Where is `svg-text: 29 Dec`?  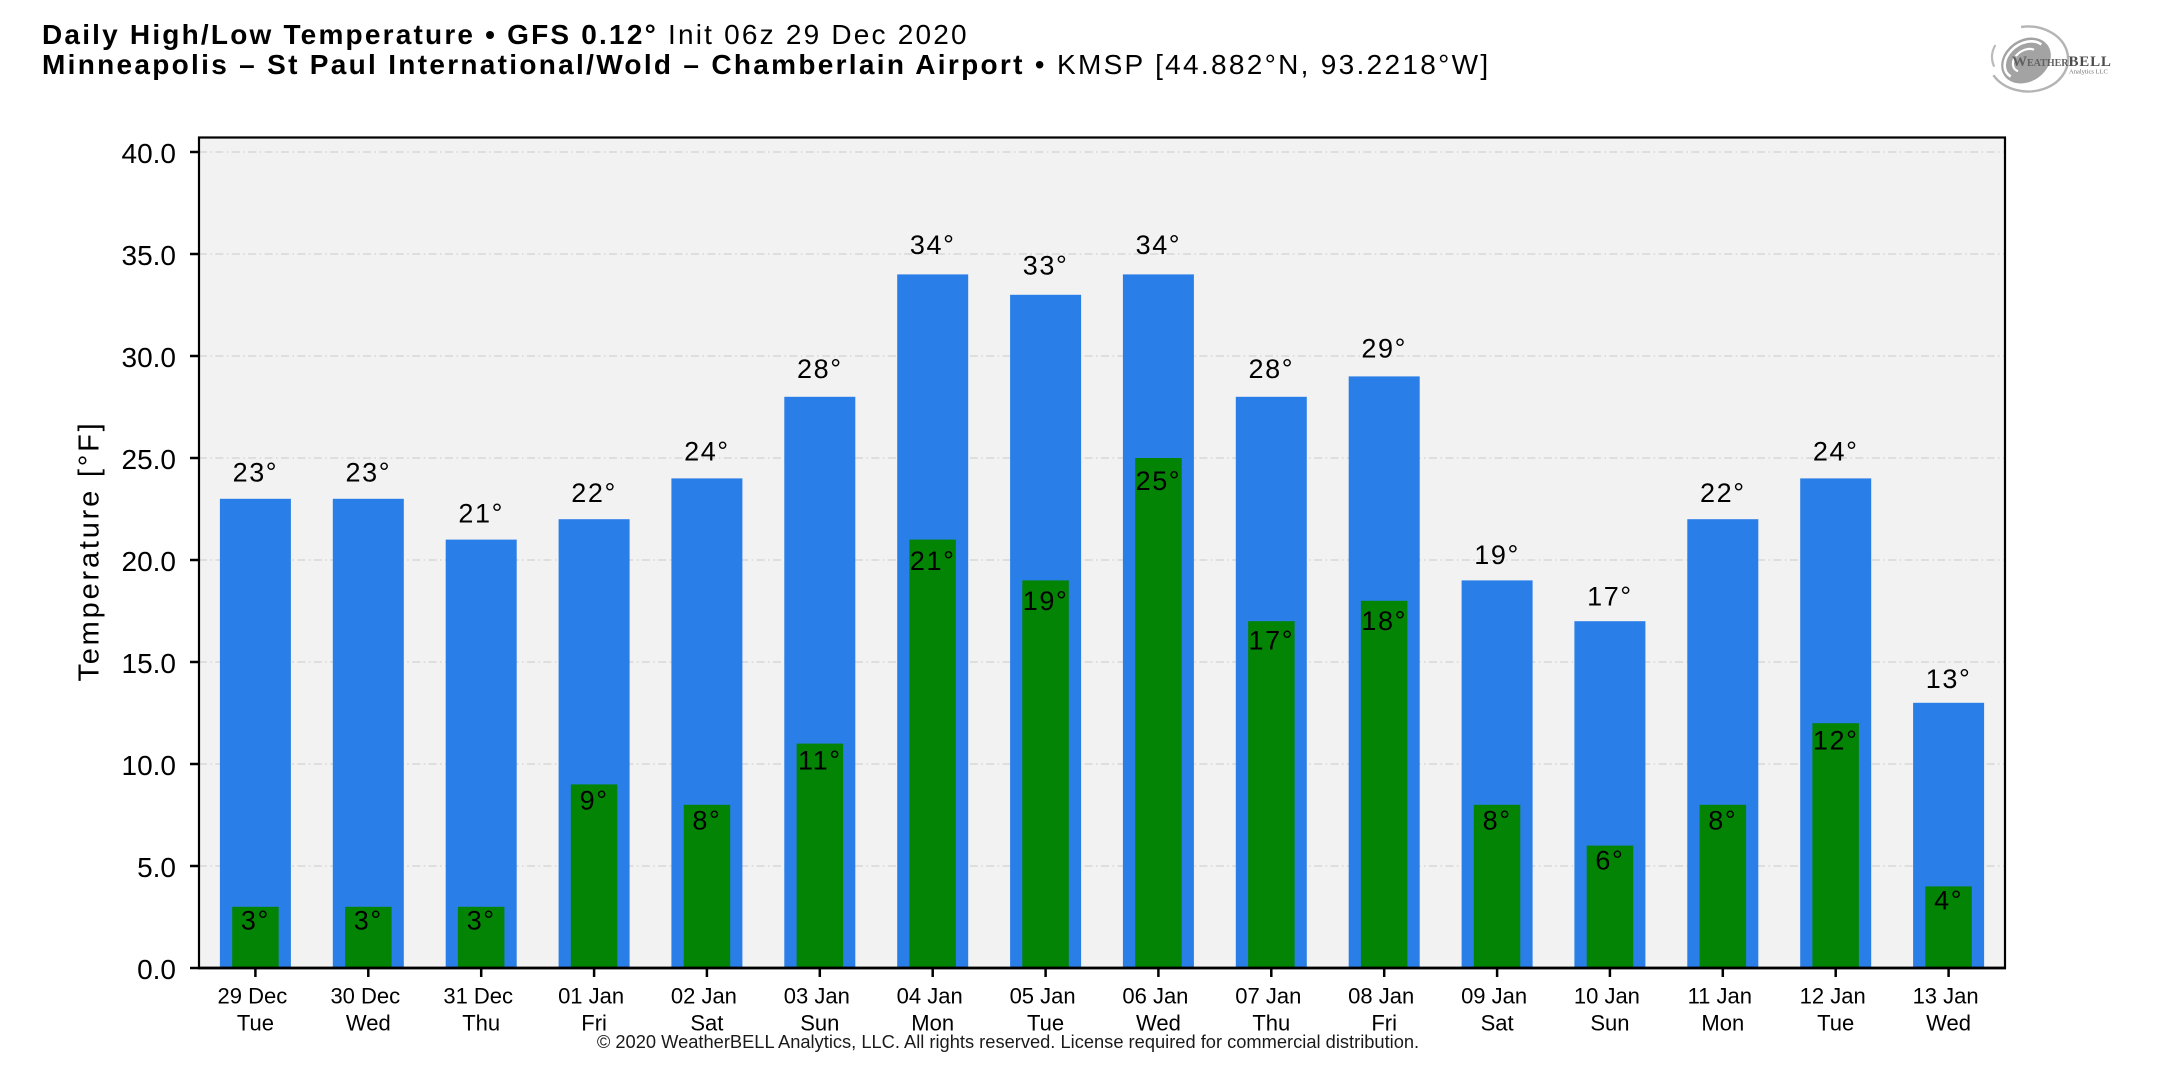 svg-text: 29 Dec is located at coordinates (253, 996).